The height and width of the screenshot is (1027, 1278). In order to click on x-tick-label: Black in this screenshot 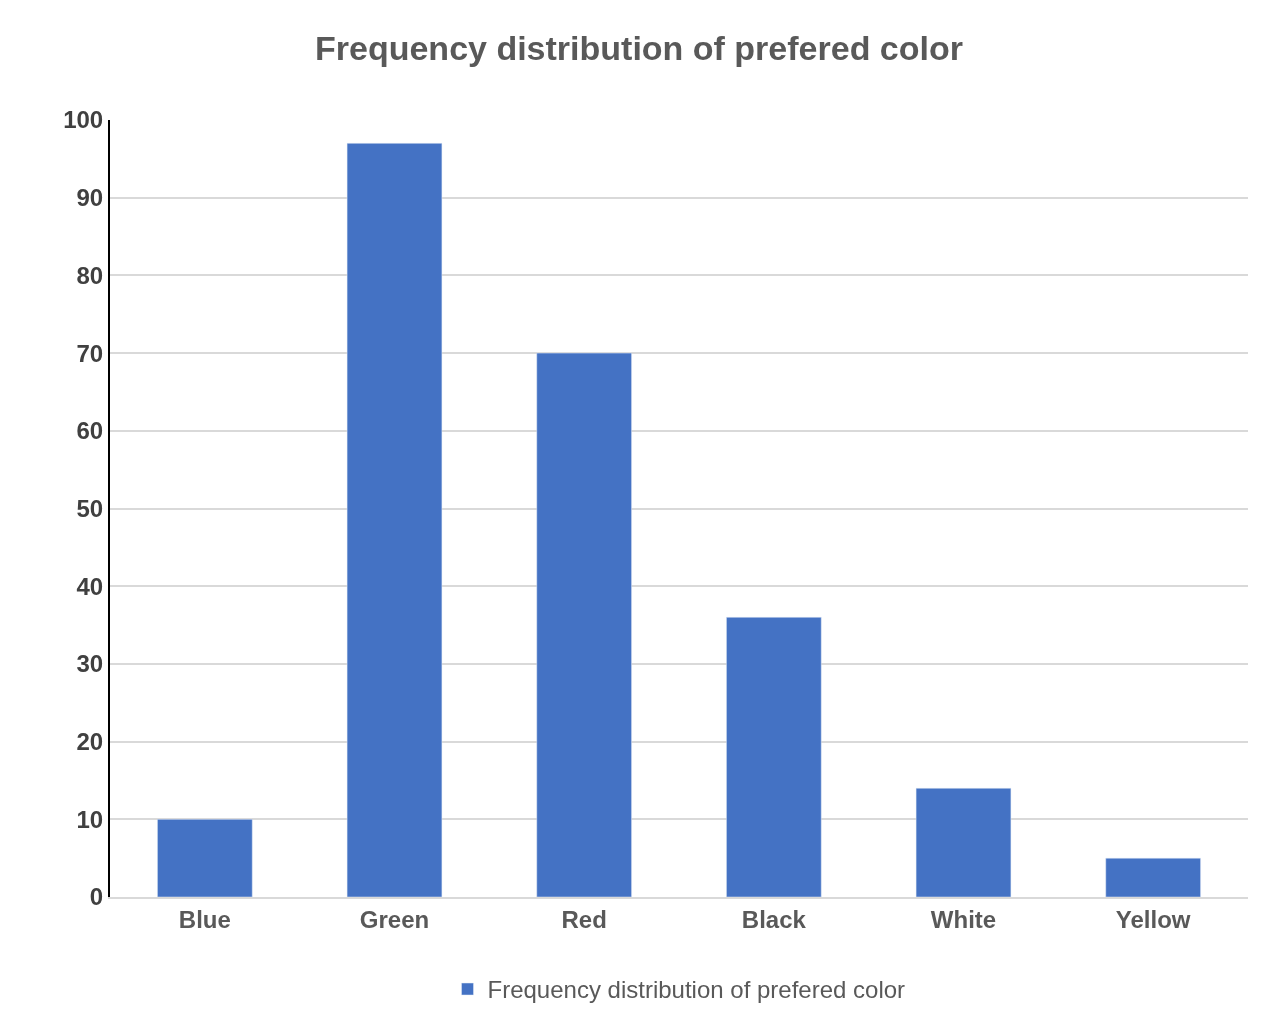, I will do `click(774, 919)`.